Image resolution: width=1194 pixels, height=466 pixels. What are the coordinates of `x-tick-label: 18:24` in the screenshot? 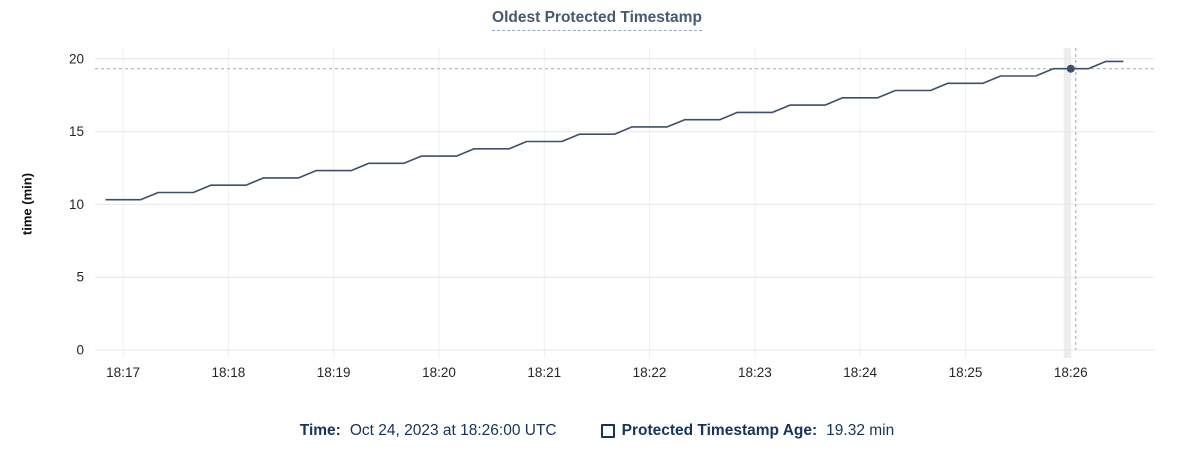 It's located at (860, 372).